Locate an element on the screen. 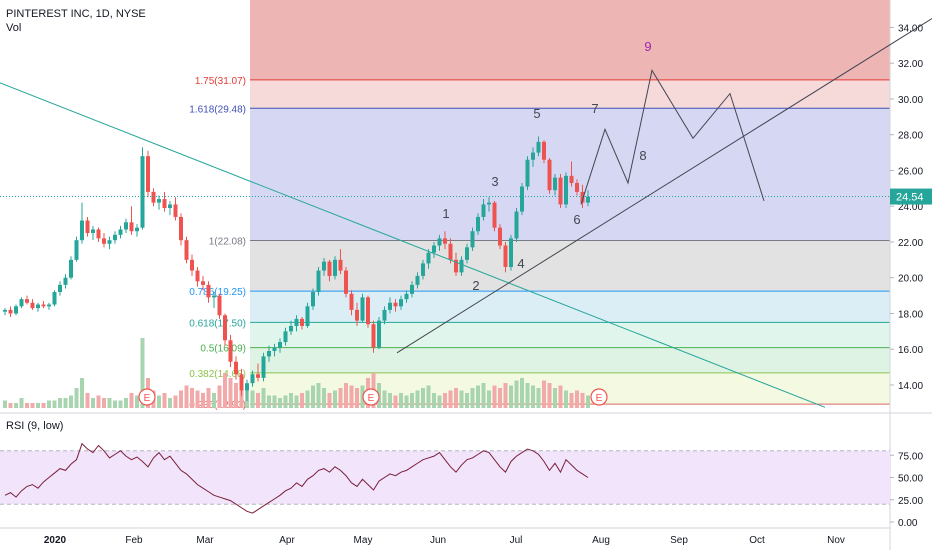 The image size is (932, 550). wave-label: 7 is located at coordinates (594, 108).